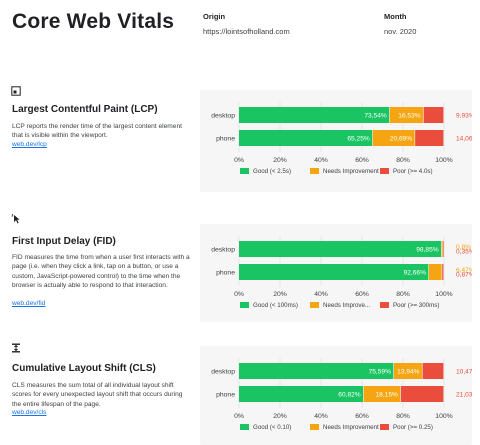 The image size is (480, 445). I want to click on lcp-bar-phone-poor, so click(429, 138).